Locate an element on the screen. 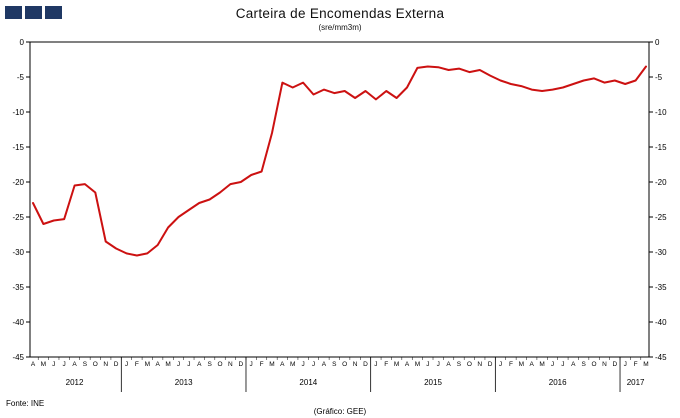  chart-title: Carteira de Encomendas Externa is located at coordinates (340, 13).